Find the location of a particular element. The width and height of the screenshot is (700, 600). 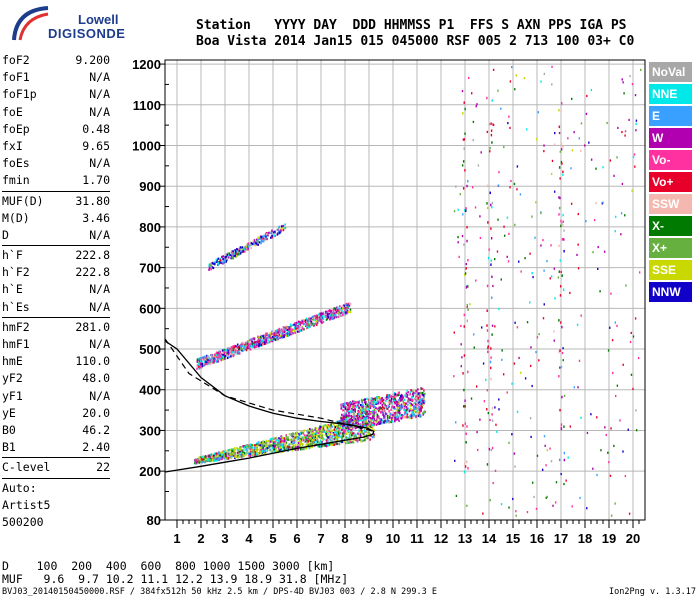

x-tick-label: 13 is located at coordinates (465, 538).